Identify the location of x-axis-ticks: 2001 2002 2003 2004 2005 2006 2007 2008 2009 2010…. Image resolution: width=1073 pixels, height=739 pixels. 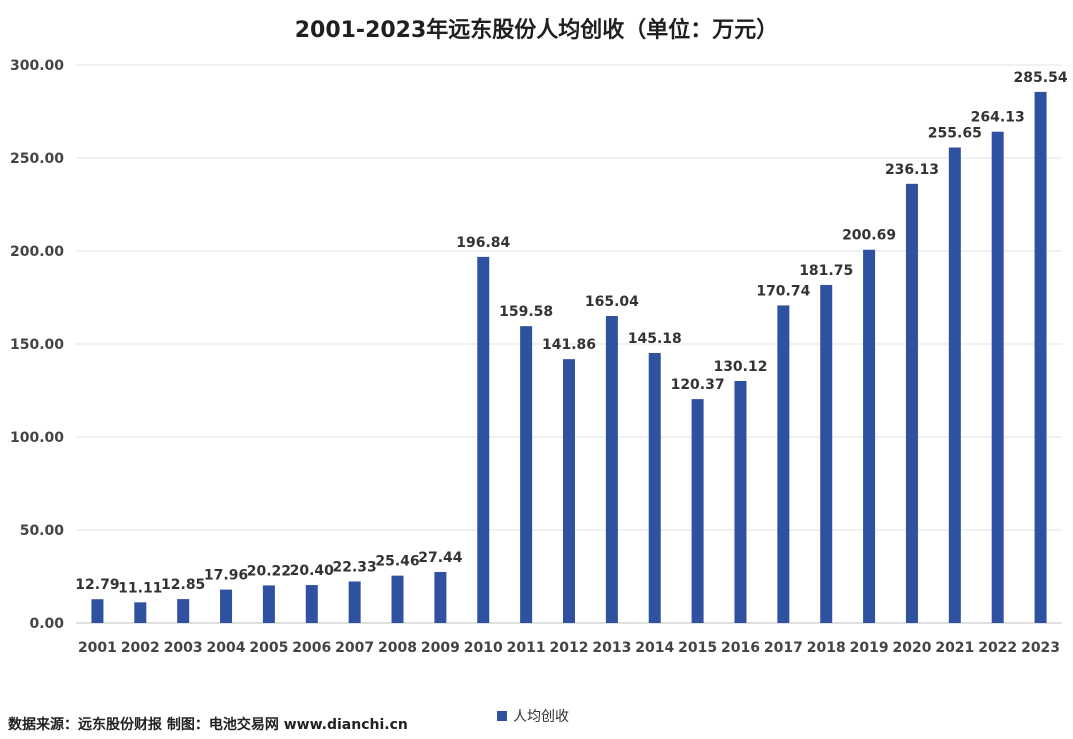
(569, 648).